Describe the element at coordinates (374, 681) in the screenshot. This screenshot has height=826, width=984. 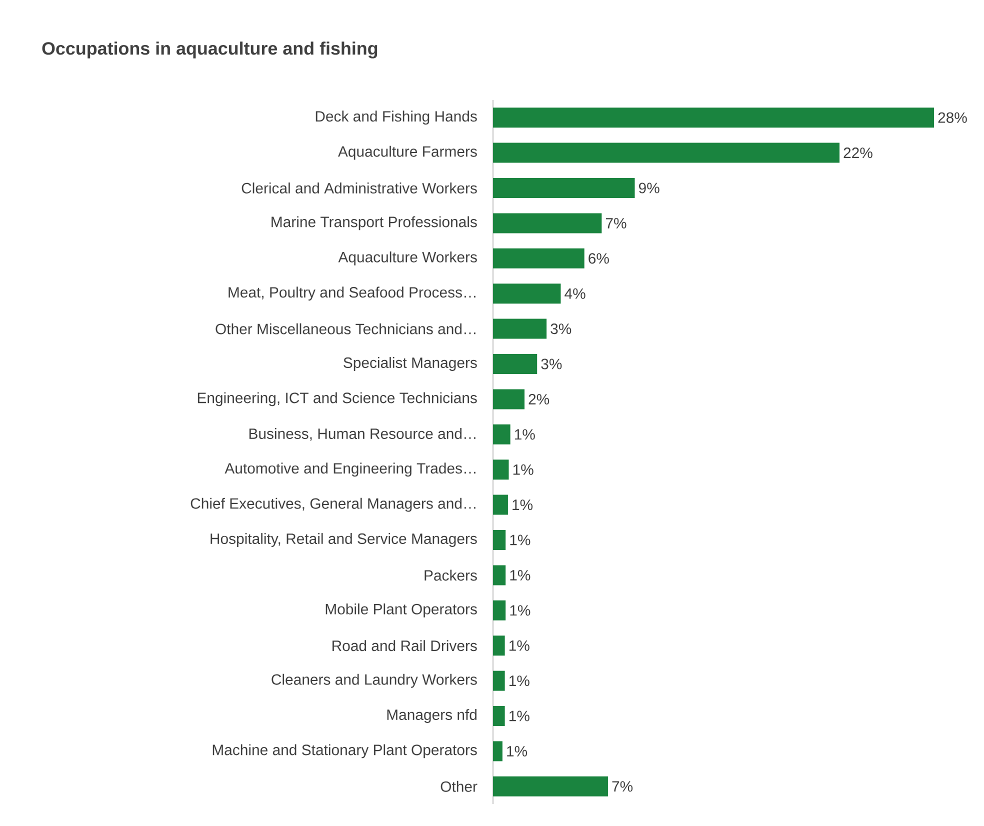
I see `y-tick-label: Cleaners and Laundry Workers` at that location.